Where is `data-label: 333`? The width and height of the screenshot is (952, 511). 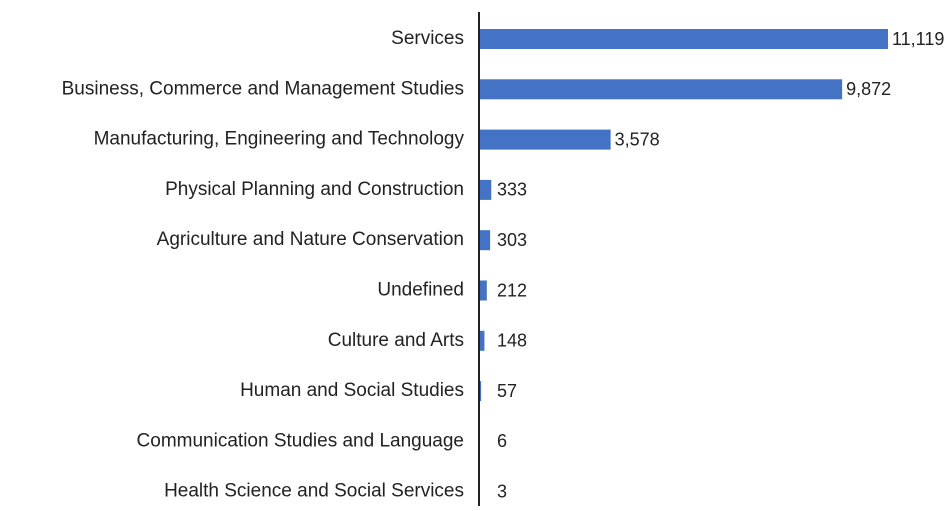 data-label: 333 is located at coordinates (512, 190).